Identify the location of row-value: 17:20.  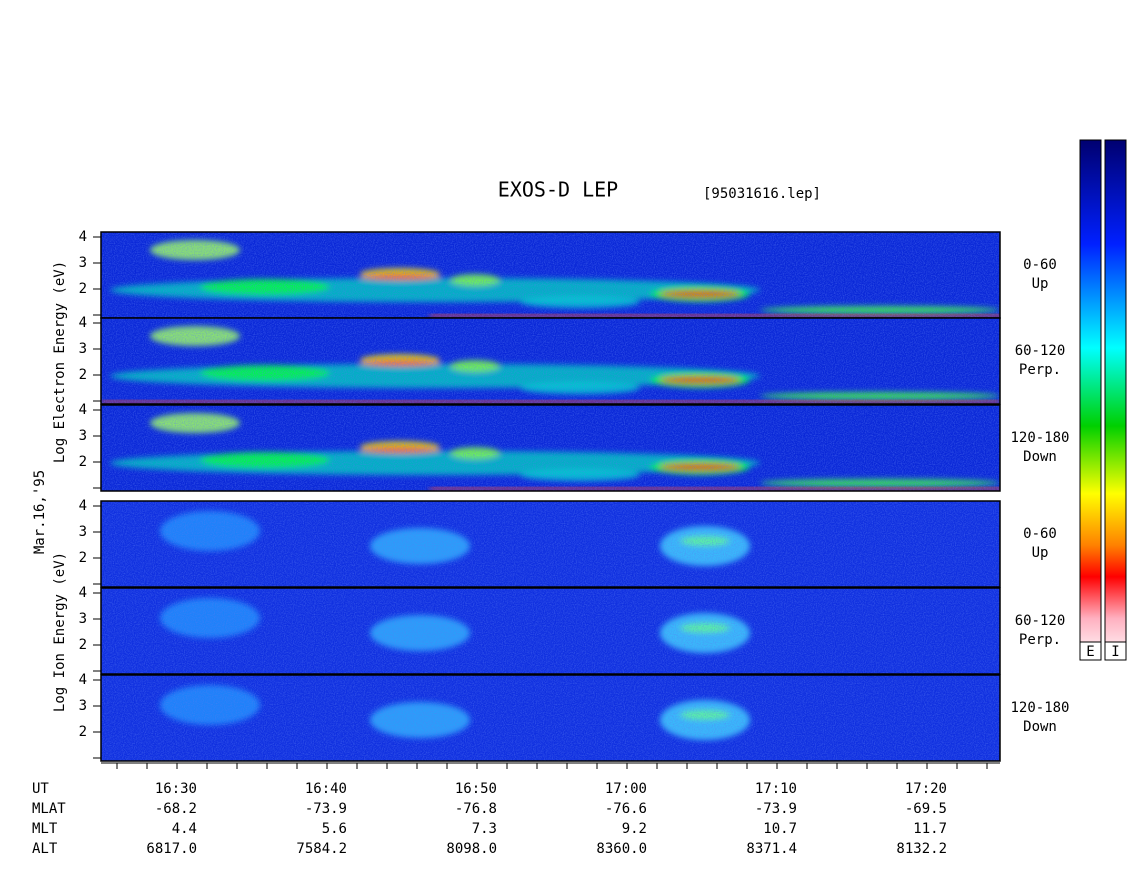
(926, 789).